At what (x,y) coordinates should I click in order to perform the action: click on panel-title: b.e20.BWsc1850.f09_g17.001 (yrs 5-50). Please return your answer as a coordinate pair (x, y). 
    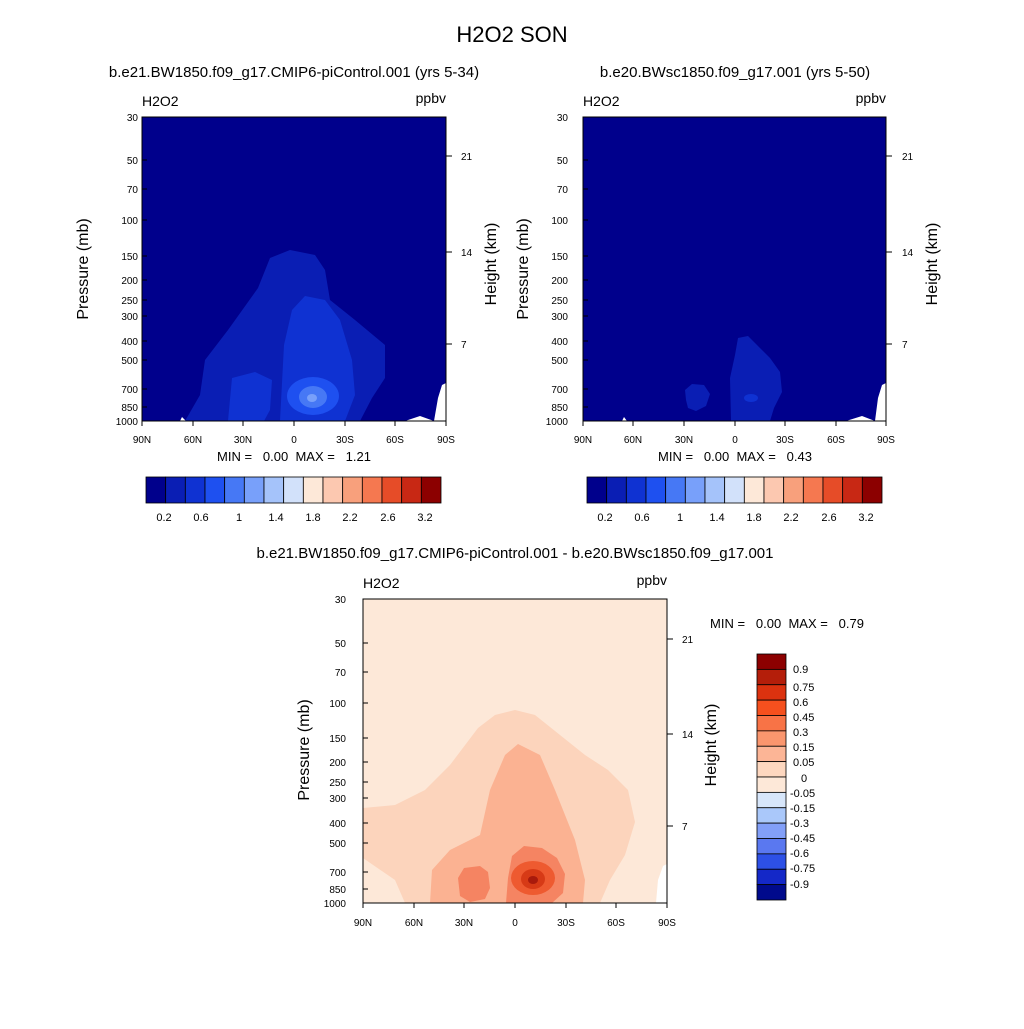
    Looking at the image, I should click on (735, 72).